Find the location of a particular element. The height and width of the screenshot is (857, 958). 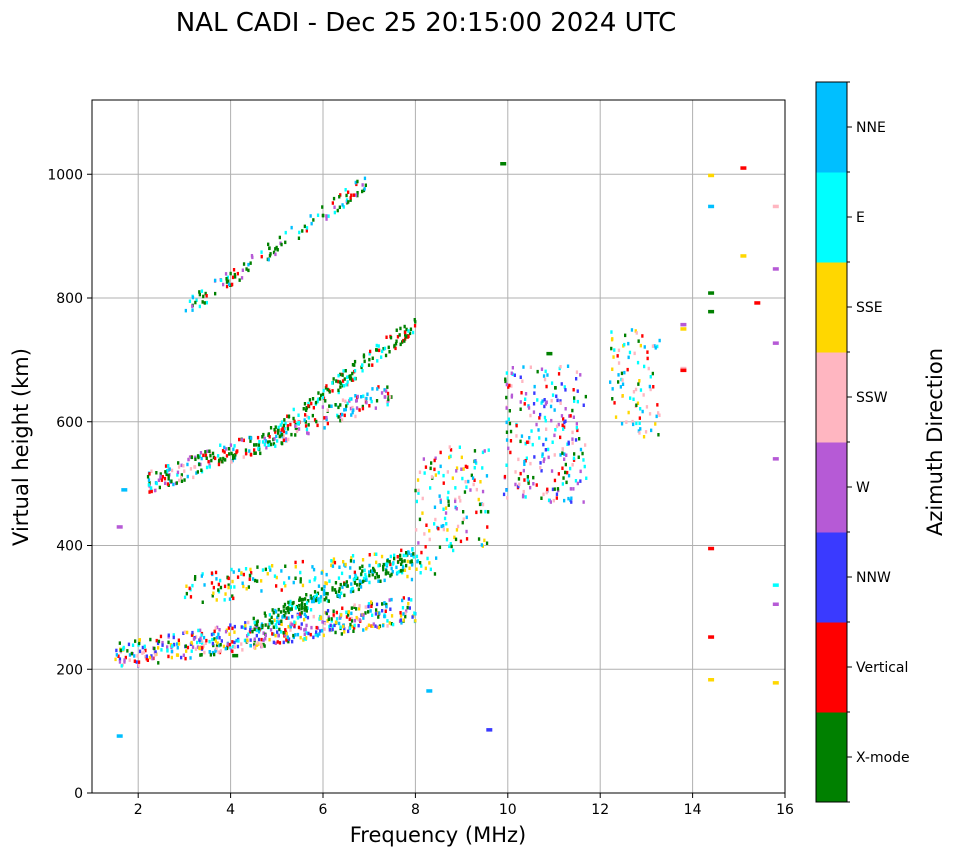

colorbar-frame is located at coordinates (831, 442).